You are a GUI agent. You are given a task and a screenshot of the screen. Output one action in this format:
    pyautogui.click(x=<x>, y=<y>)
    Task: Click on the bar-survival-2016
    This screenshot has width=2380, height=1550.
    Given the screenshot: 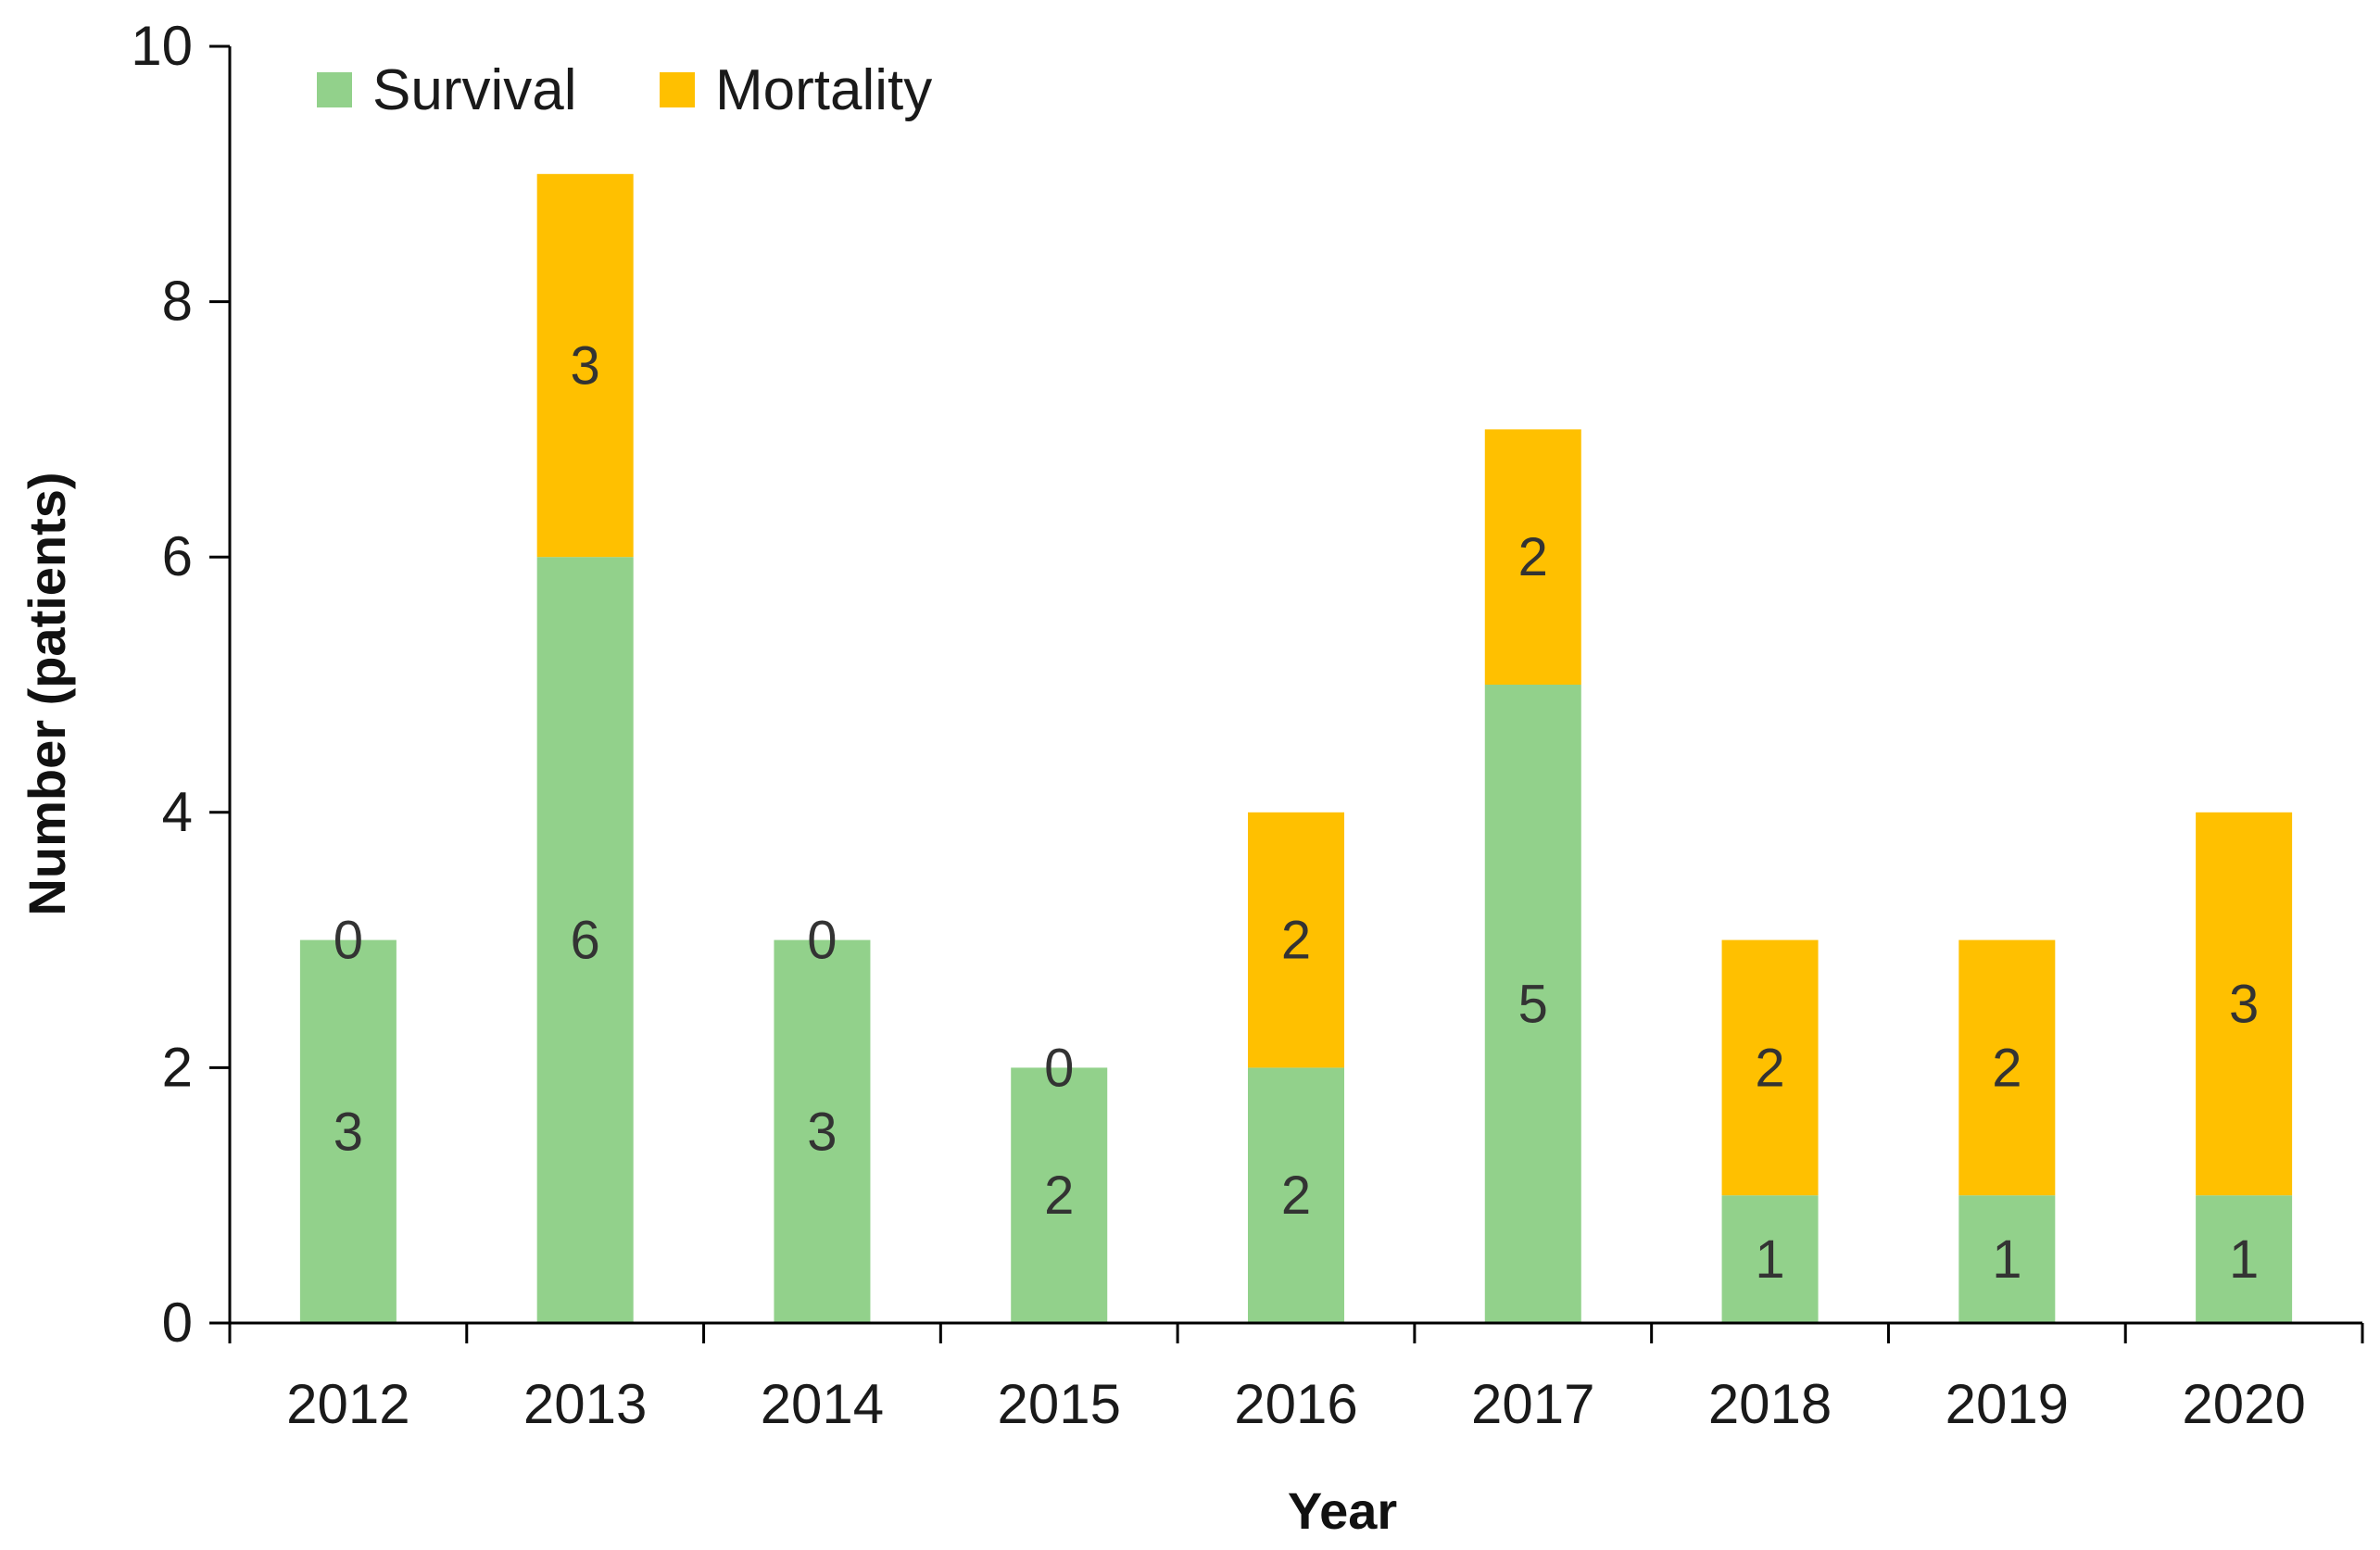 What is the action you would take?
    pyautogui.click(x=1296, y=1195)
    